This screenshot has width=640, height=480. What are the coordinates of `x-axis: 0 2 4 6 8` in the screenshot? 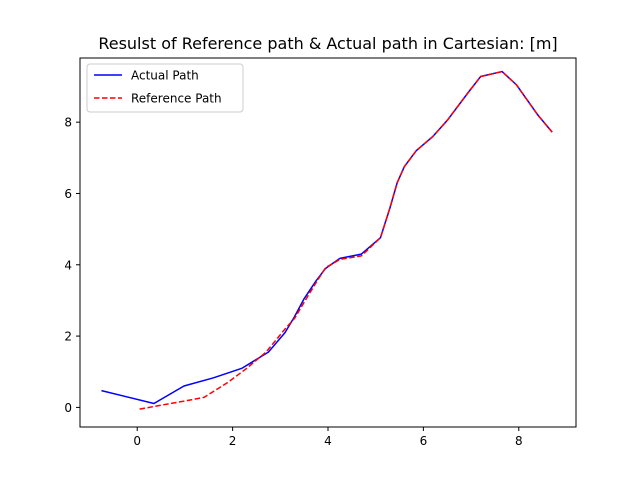 It's located at (328, 437).